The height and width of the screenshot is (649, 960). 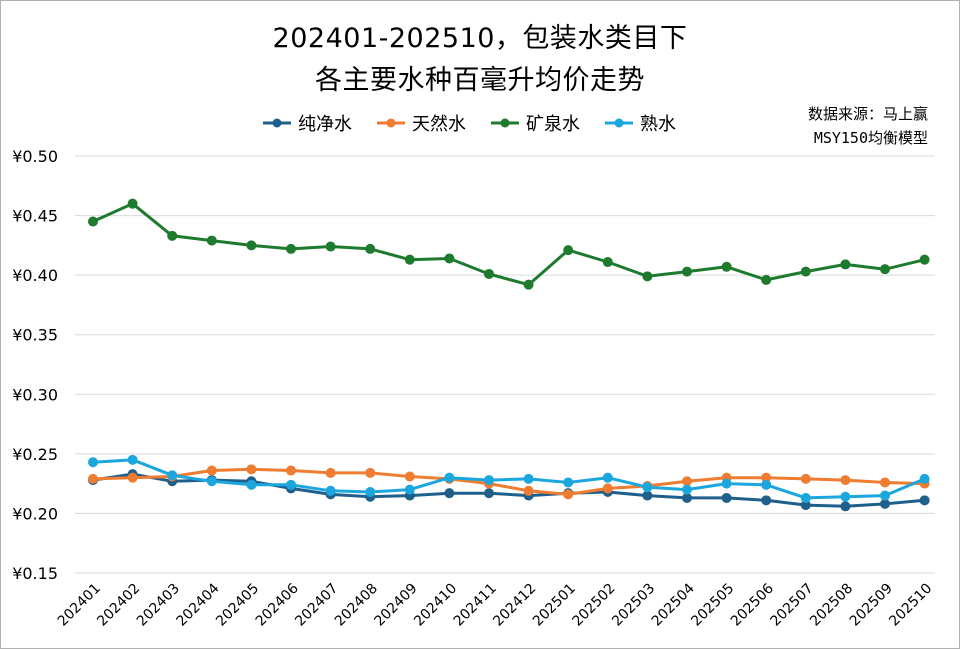 I want to click on source-note-line2: MSY150均衡模型, so click(x=870, y=138).